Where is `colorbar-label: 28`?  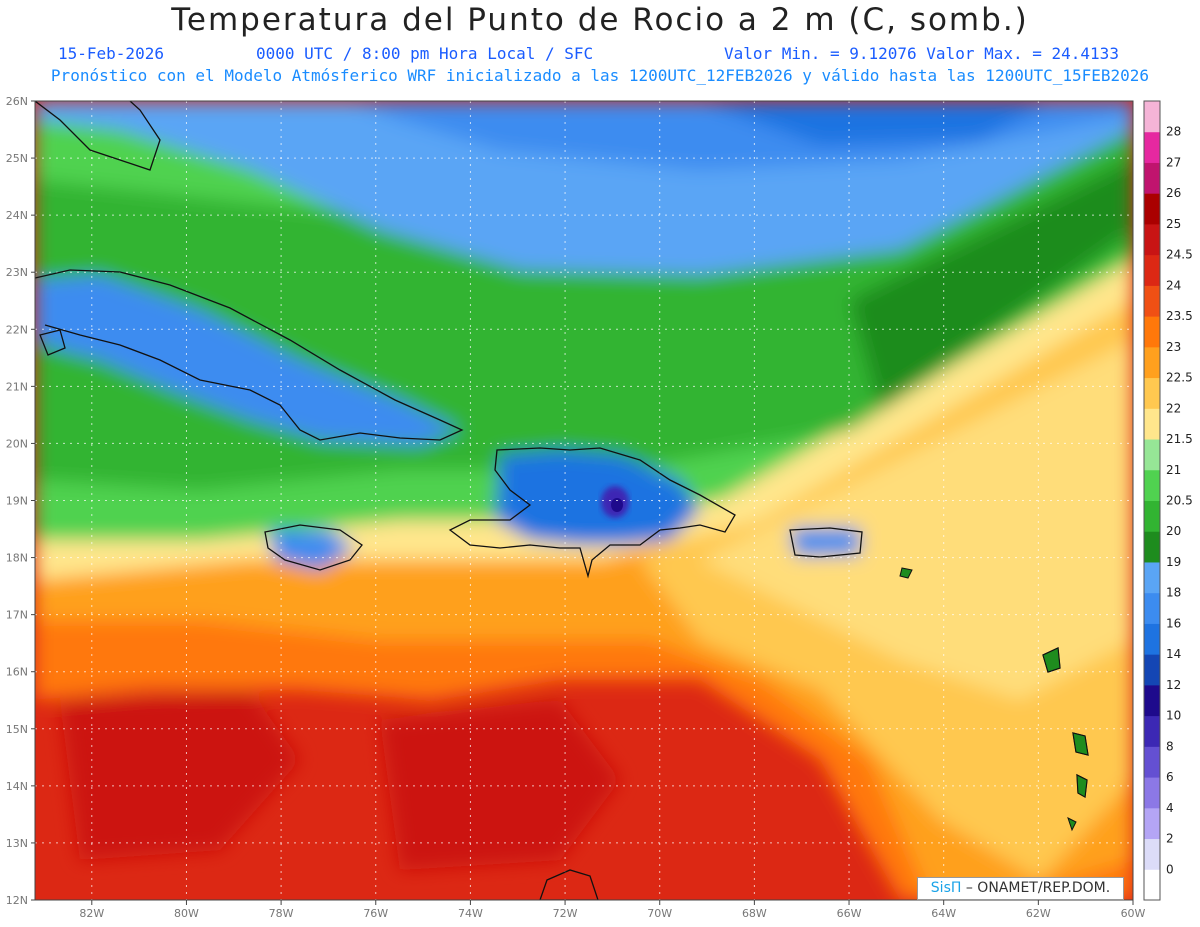 colorbar-label: 28 is located at coordinates (1173, 132).